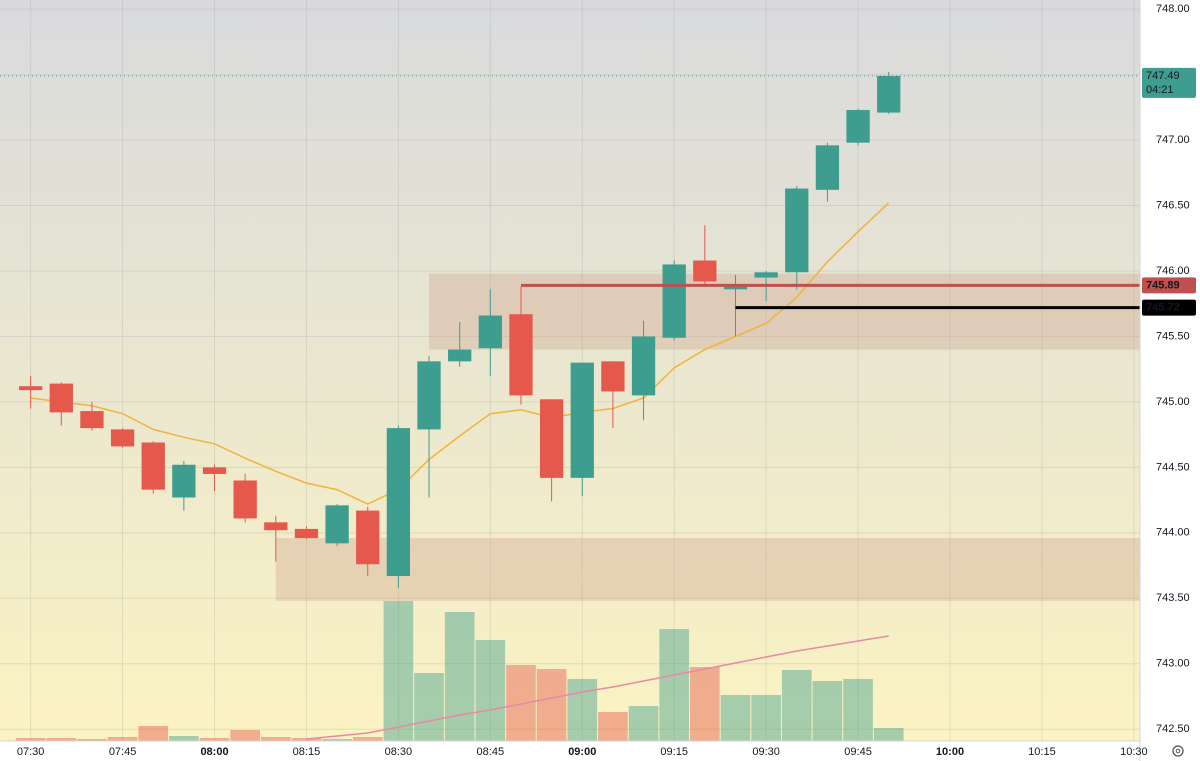 The width and height of the screenshot is (1200, 761). Describe the element at coordinates (1173, 664) in the screenshot. I see `y-tick-label: 743.00` at that location.